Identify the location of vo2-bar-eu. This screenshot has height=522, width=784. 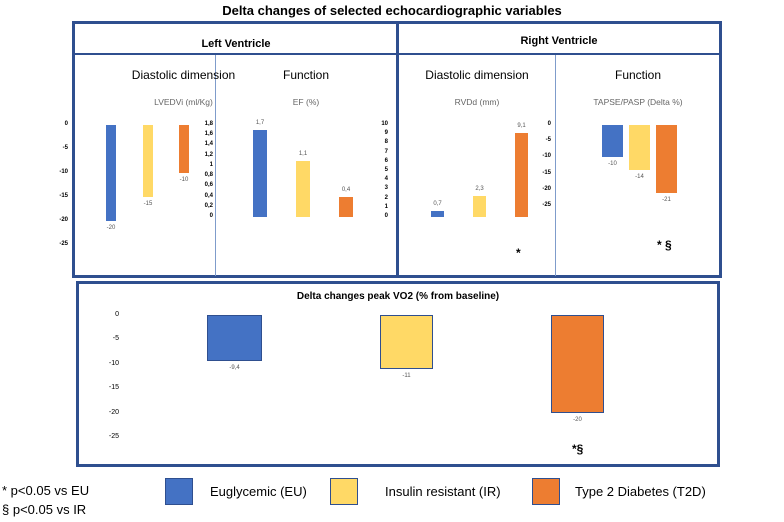
(234, 338).